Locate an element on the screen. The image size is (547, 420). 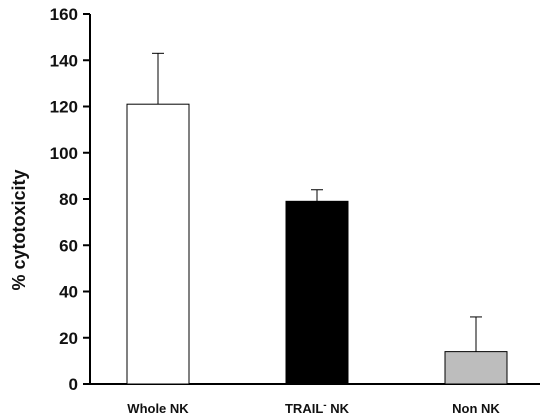
y-axis-label: % cytotoxicity is located at coordinates (19, 229).